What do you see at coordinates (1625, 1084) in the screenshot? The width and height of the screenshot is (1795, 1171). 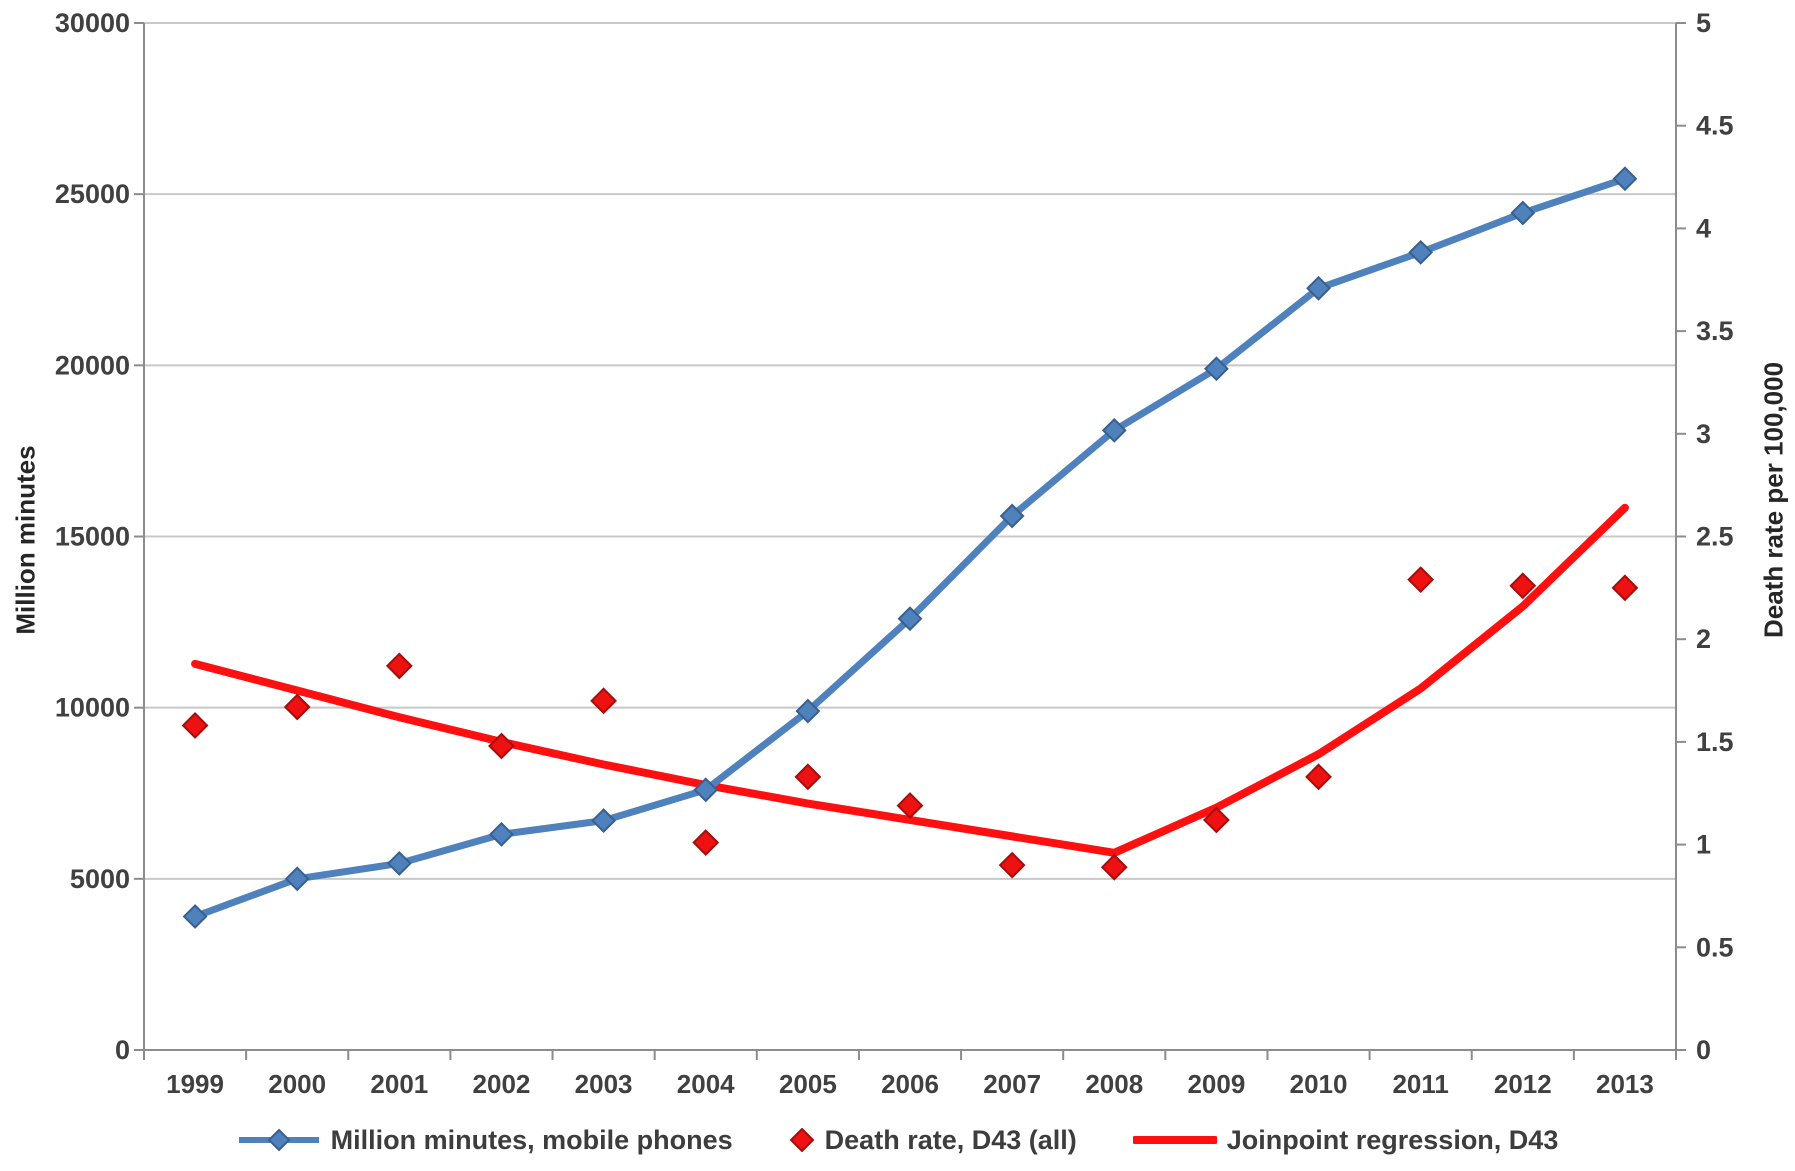 I see `x-axis-tick-label: 2013` at bounding box center [1625, 1084].